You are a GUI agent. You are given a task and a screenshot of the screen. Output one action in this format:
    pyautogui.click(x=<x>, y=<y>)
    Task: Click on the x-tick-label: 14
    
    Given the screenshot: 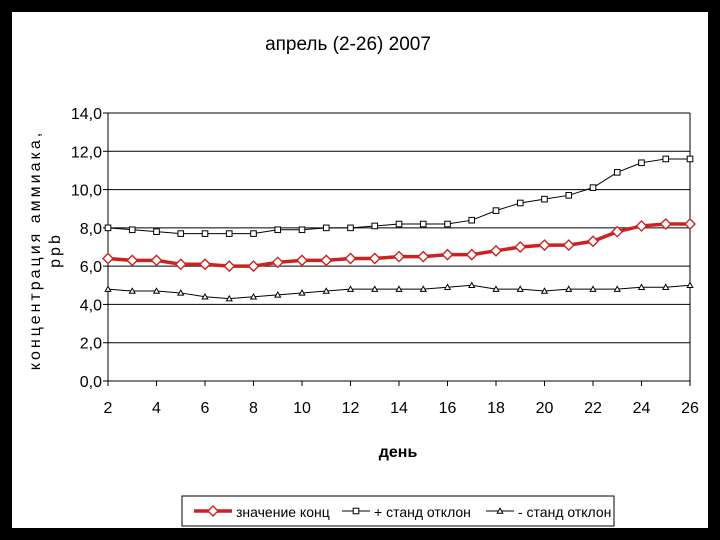 What is the action you would take?
    pyautogui.click(x=399, y=408)
    